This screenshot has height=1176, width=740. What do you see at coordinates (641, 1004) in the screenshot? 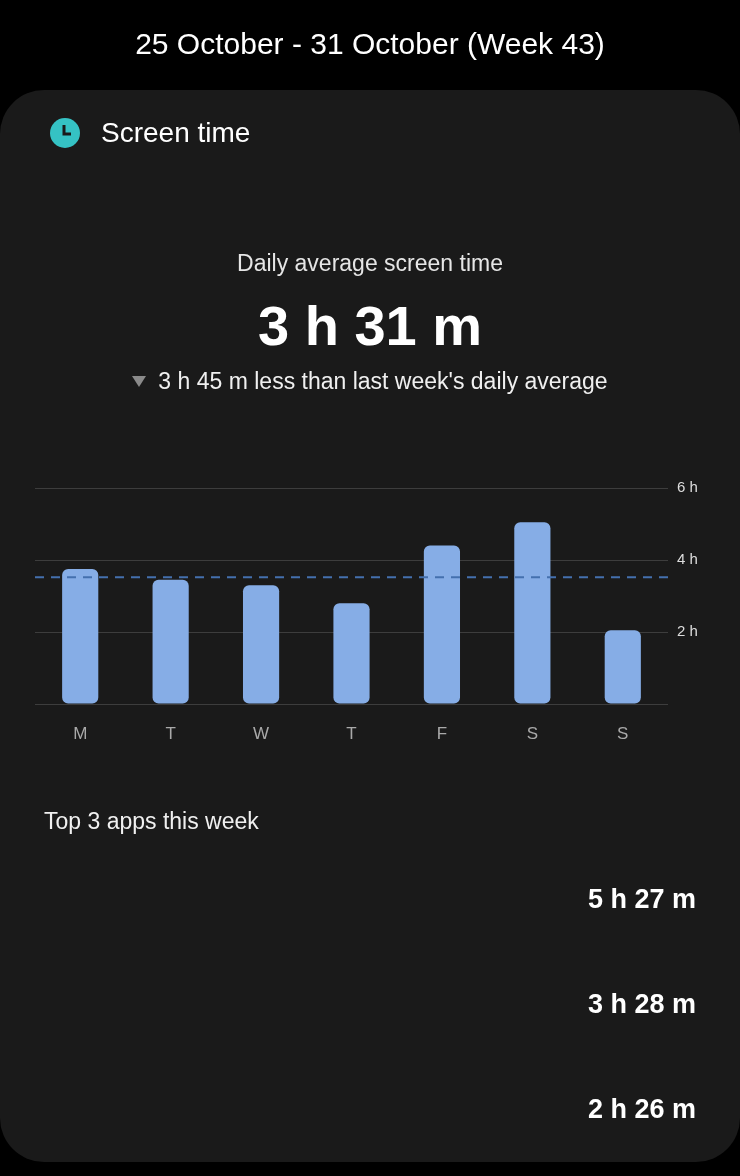
I see `text: 3 h 28 m` at bounding box center [641, 1004].